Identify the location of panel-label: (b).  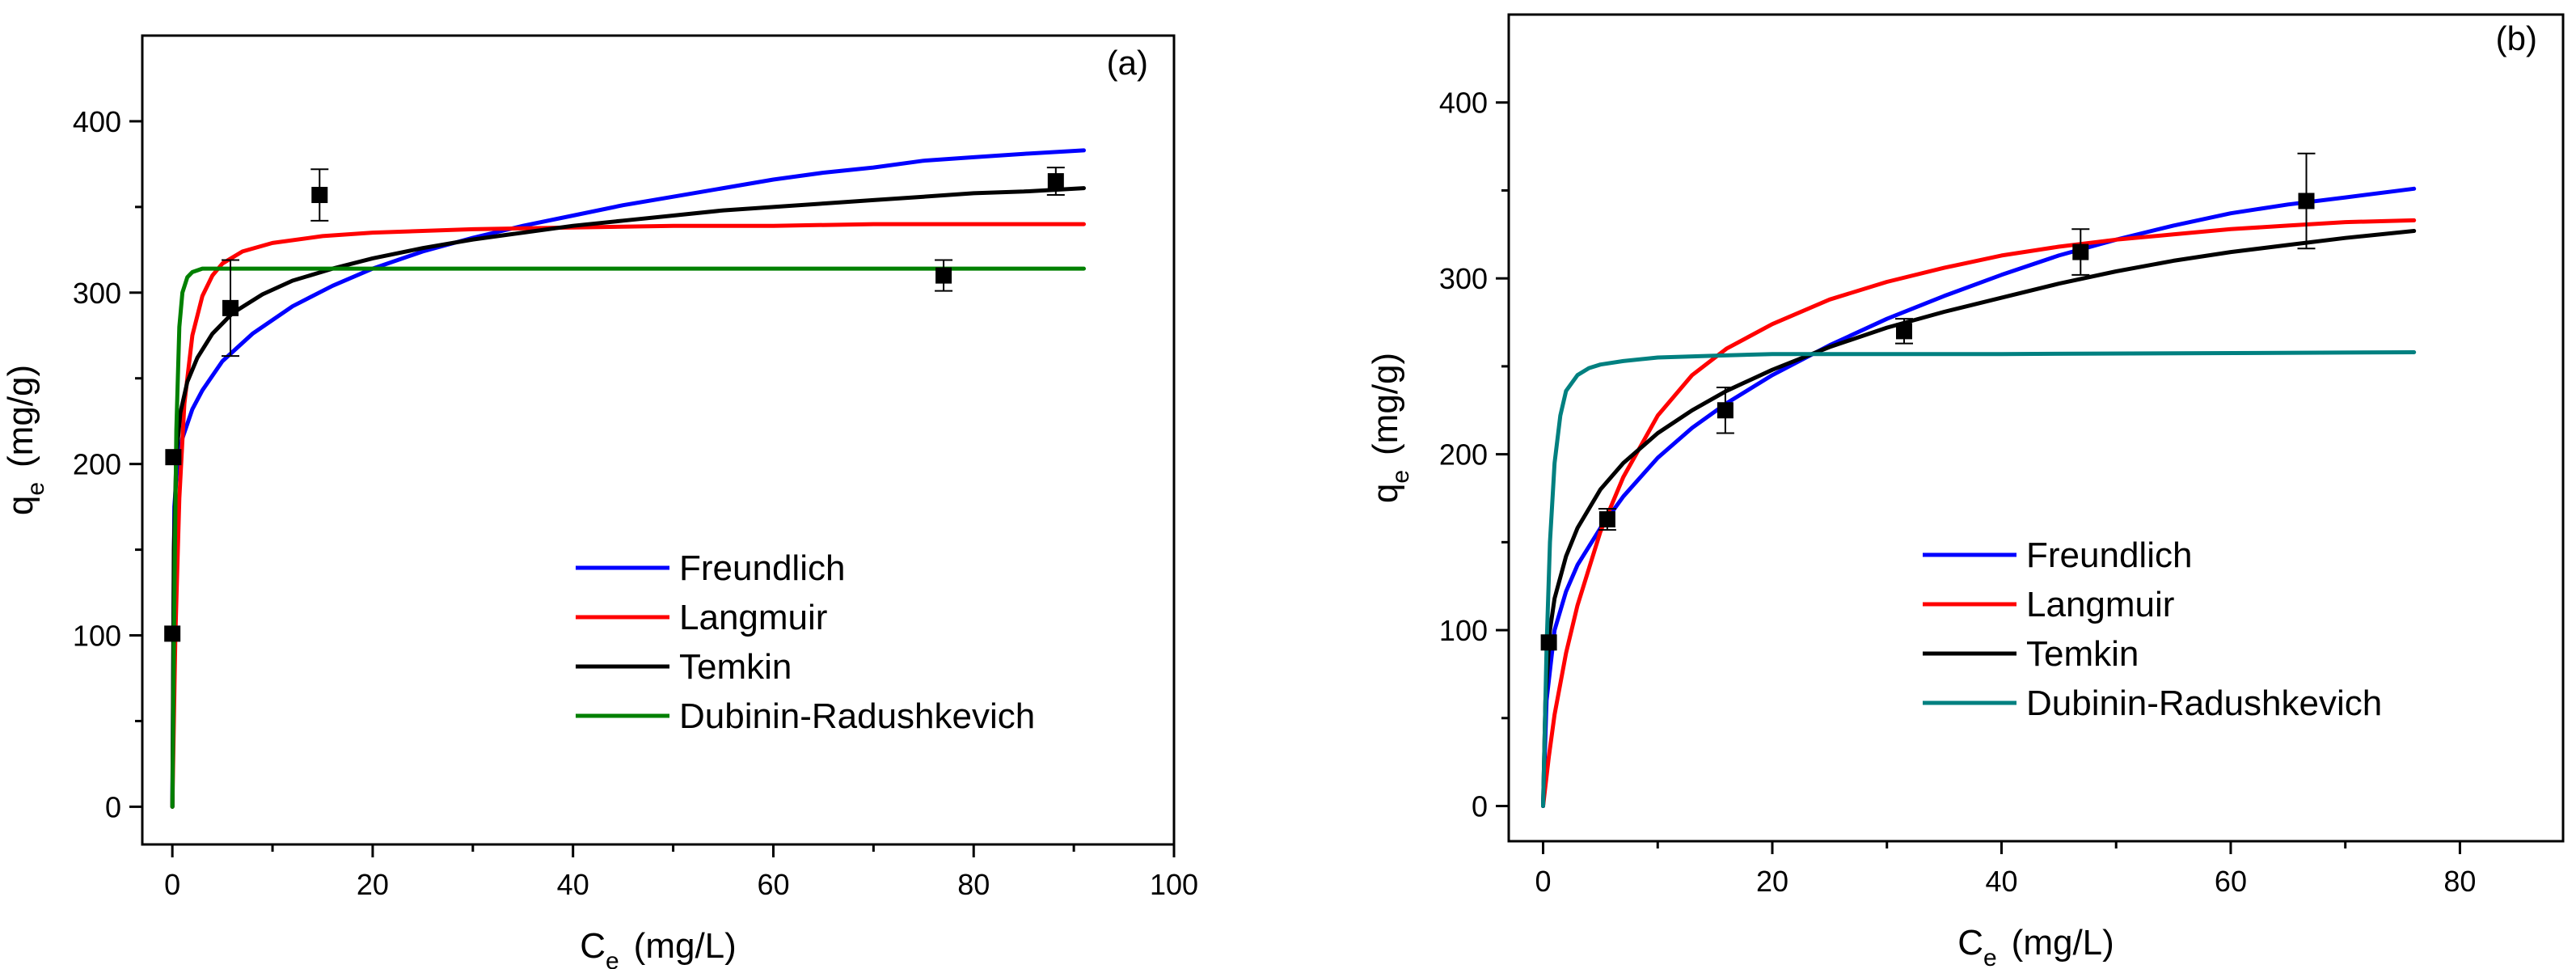
(2516, 38).